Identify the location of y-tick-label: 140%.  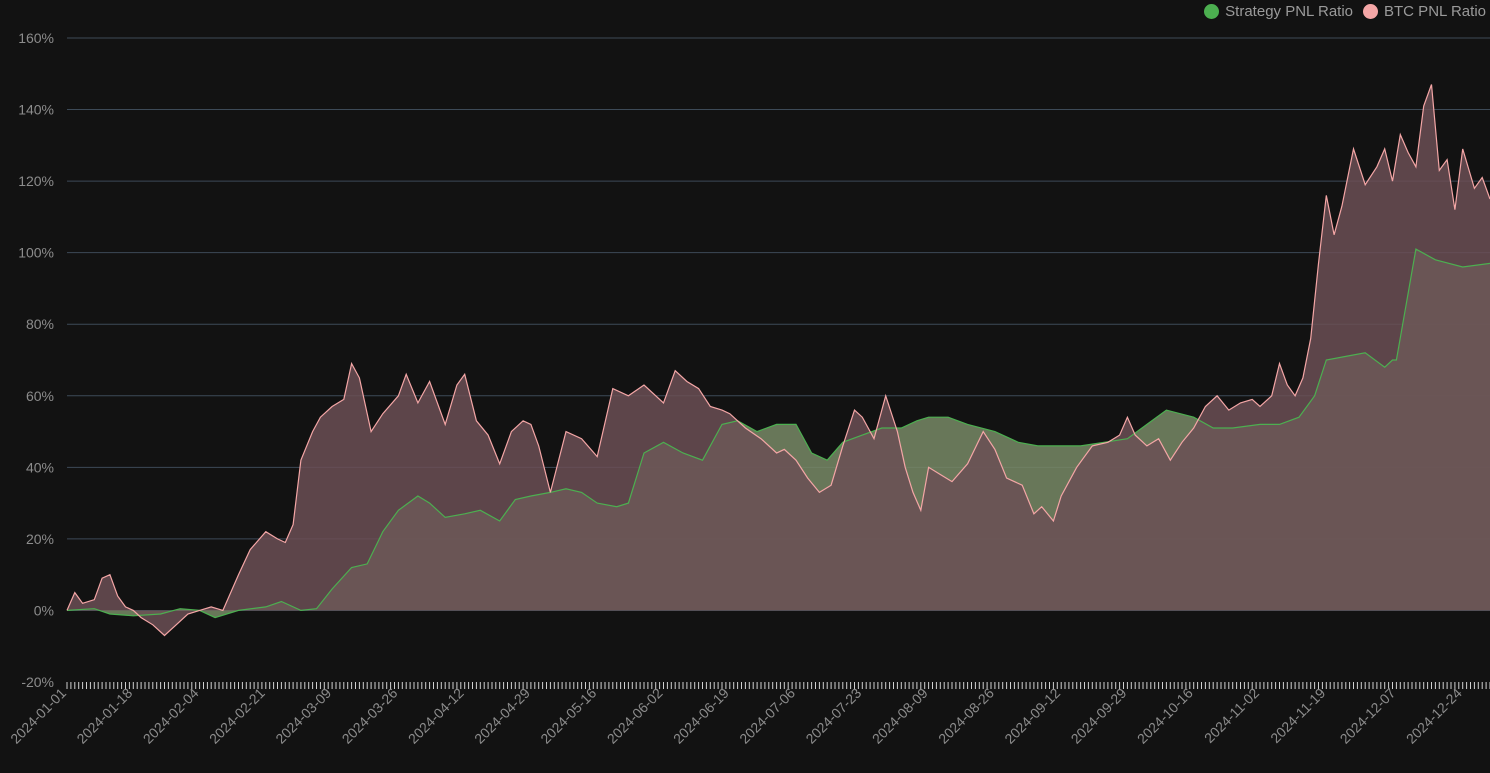
(36, 110).